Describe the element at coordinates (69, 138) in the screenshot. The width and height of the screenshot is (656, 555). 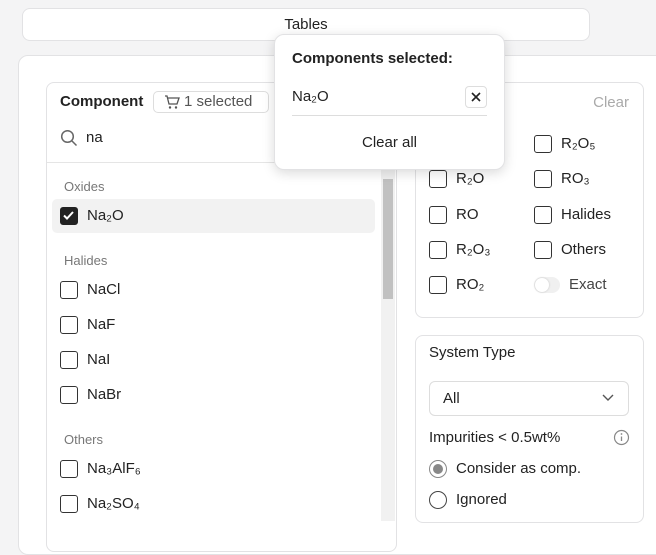
I see `search-icon` at that location.